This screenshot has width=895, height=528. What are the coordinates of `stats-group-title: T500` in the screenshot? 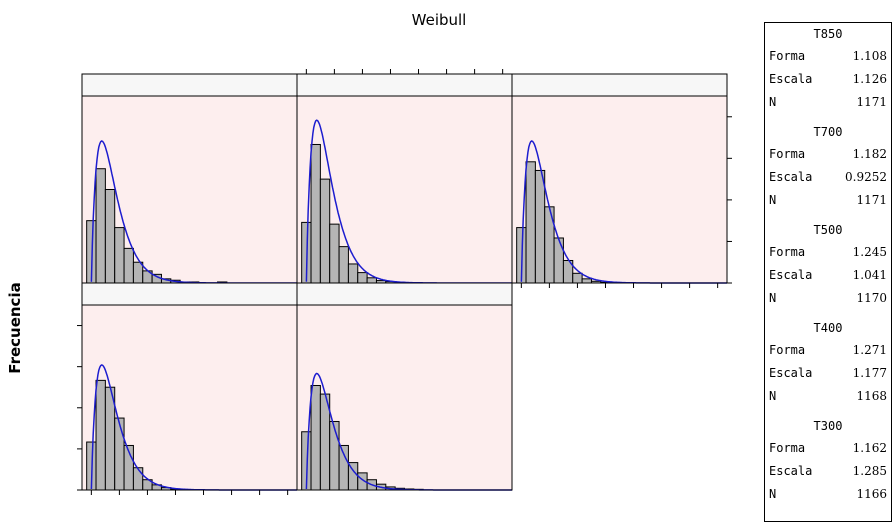 It's located at (828, 230).